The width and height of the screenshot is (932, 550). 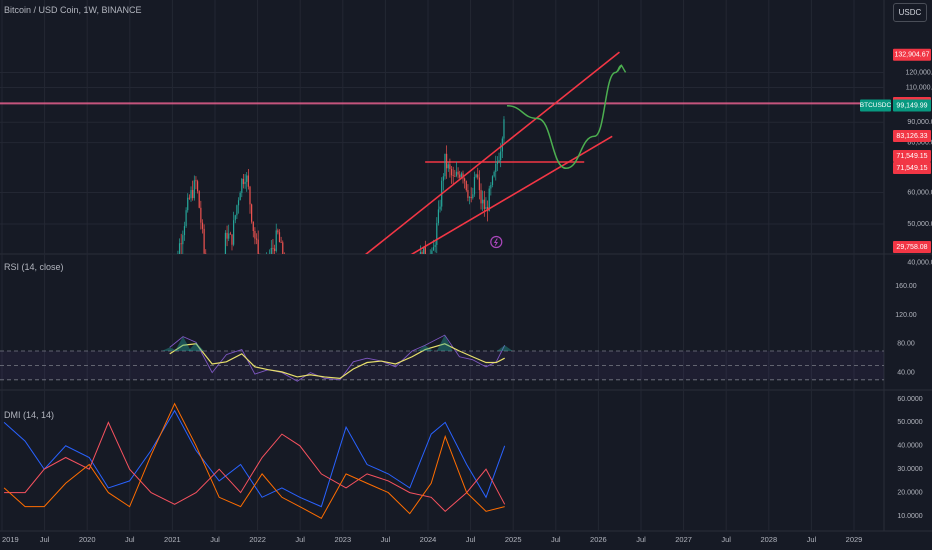 I want to click on chart-title: Bitcoin / USD Coin, 1W, BINANCE, so click(x=73, y=10).